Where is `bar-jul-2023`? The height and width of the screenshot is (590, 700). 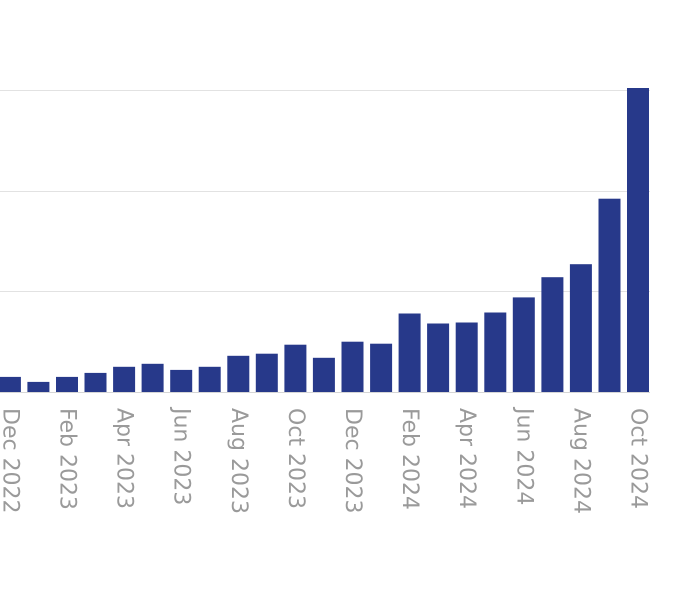
bar-jul-2023 is located at coordinates (209, 379).